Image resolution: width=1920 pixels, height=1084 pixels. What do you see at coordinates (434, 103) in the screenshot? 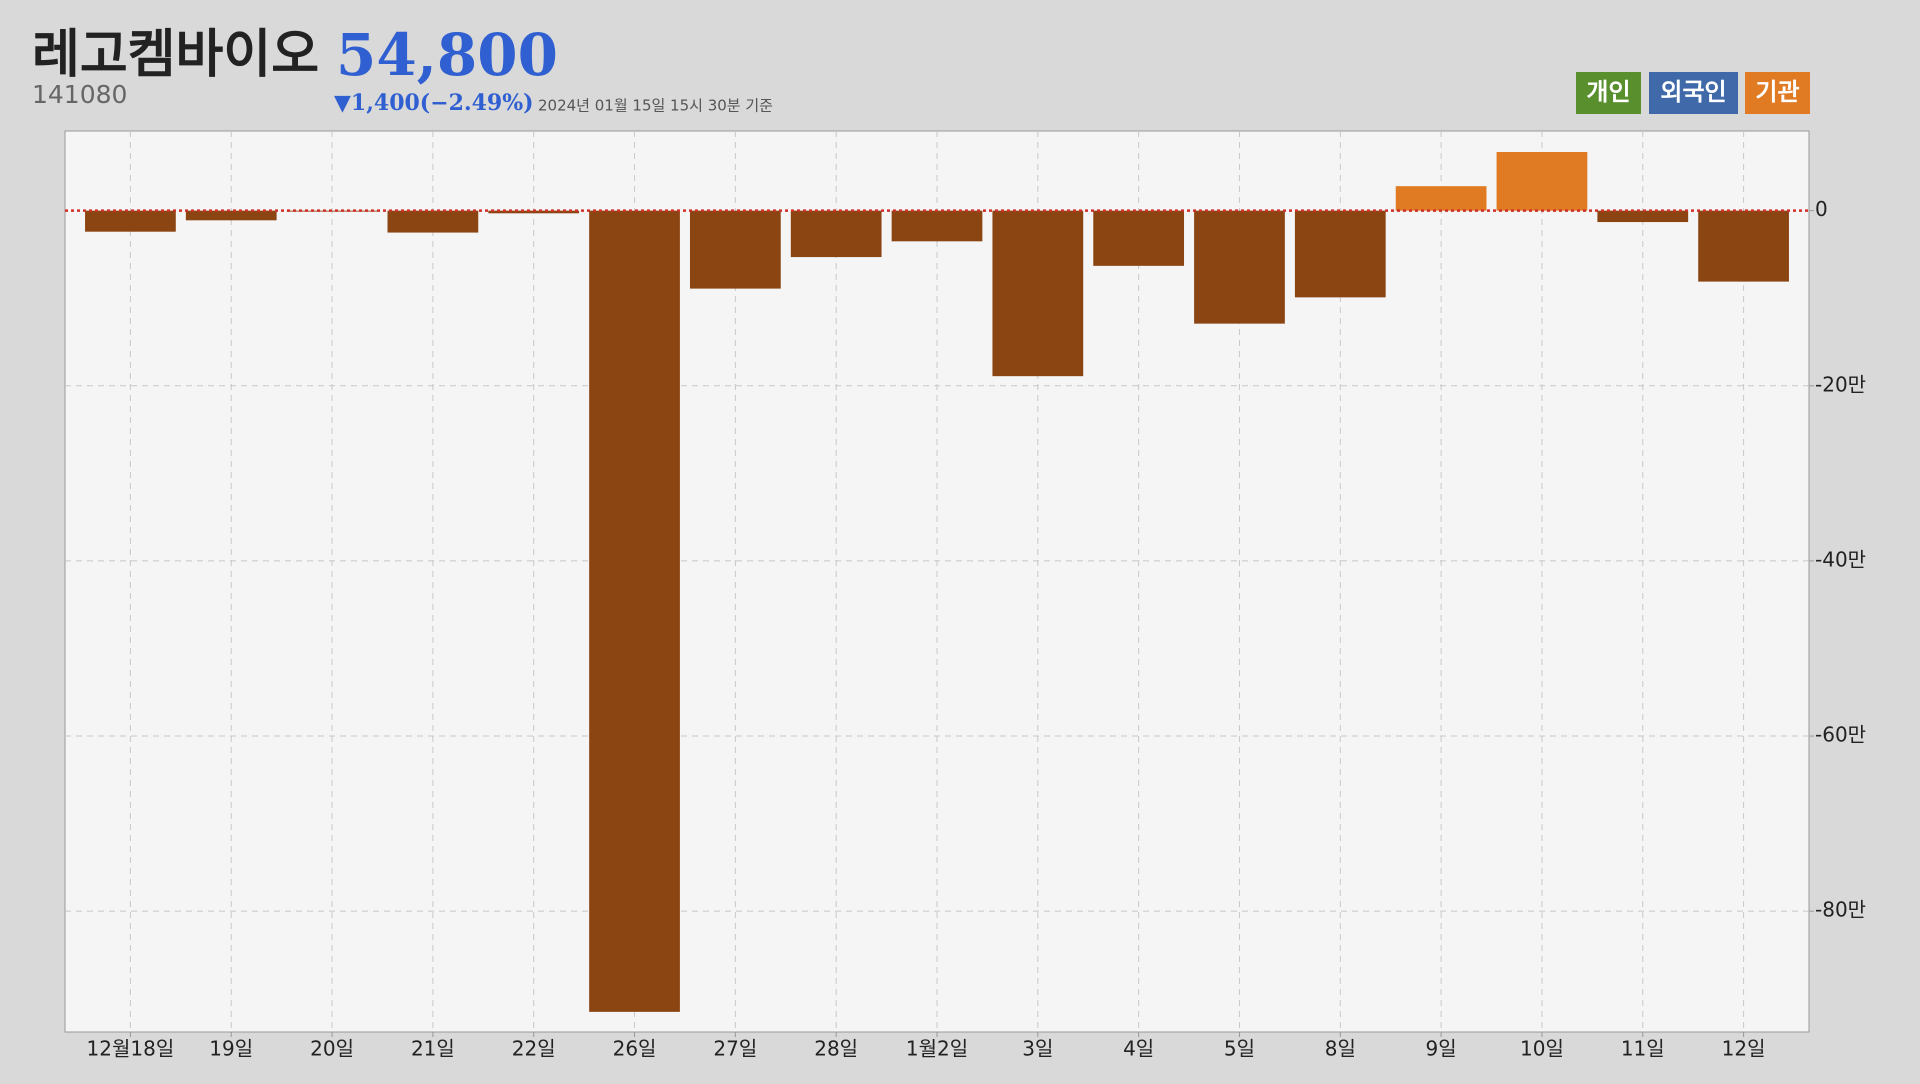
I see `price-change: ▼1,400(−2.49%)` at bounding box center [434, 103].